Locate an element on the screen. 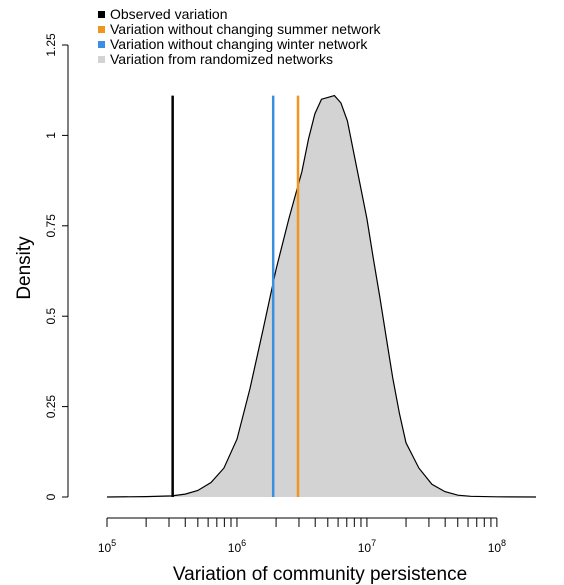 The width and height of the screenshot is (564, 585). x-tick-label-0: 10⁵ is located at coordinates (107, 546).